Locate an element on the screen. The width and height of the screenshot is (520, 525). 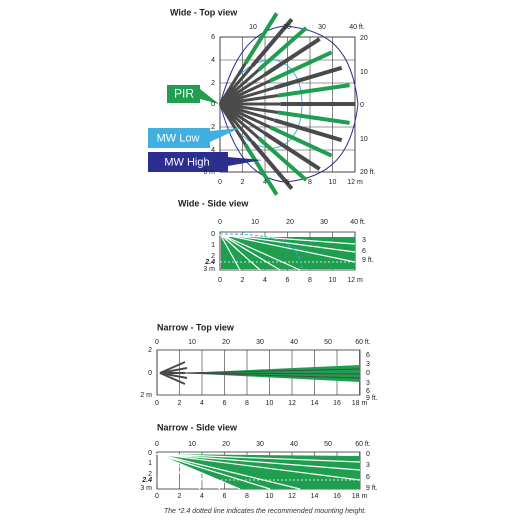
mw-high-callout is located at coordinates (205, 162).